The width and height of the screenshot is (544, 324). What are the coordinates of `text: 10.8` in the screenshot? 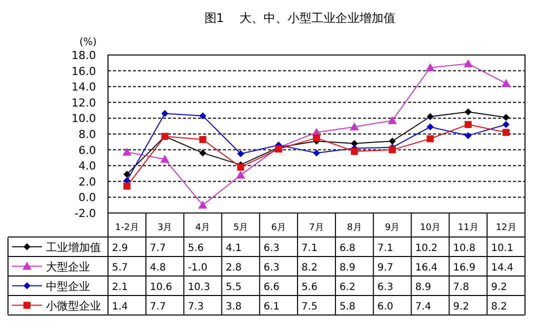 It's located at (464, 248).